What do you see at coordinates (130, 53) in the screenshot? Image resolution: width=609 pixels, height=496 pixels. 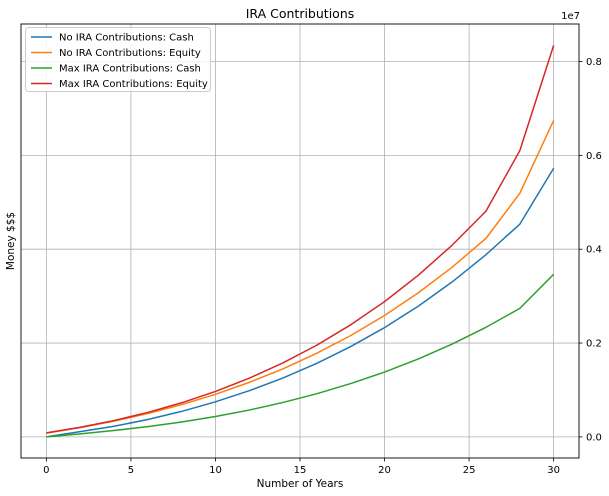 I see `legend-label: No IRA Contributions: Equity` at bounding box center [130, 53].